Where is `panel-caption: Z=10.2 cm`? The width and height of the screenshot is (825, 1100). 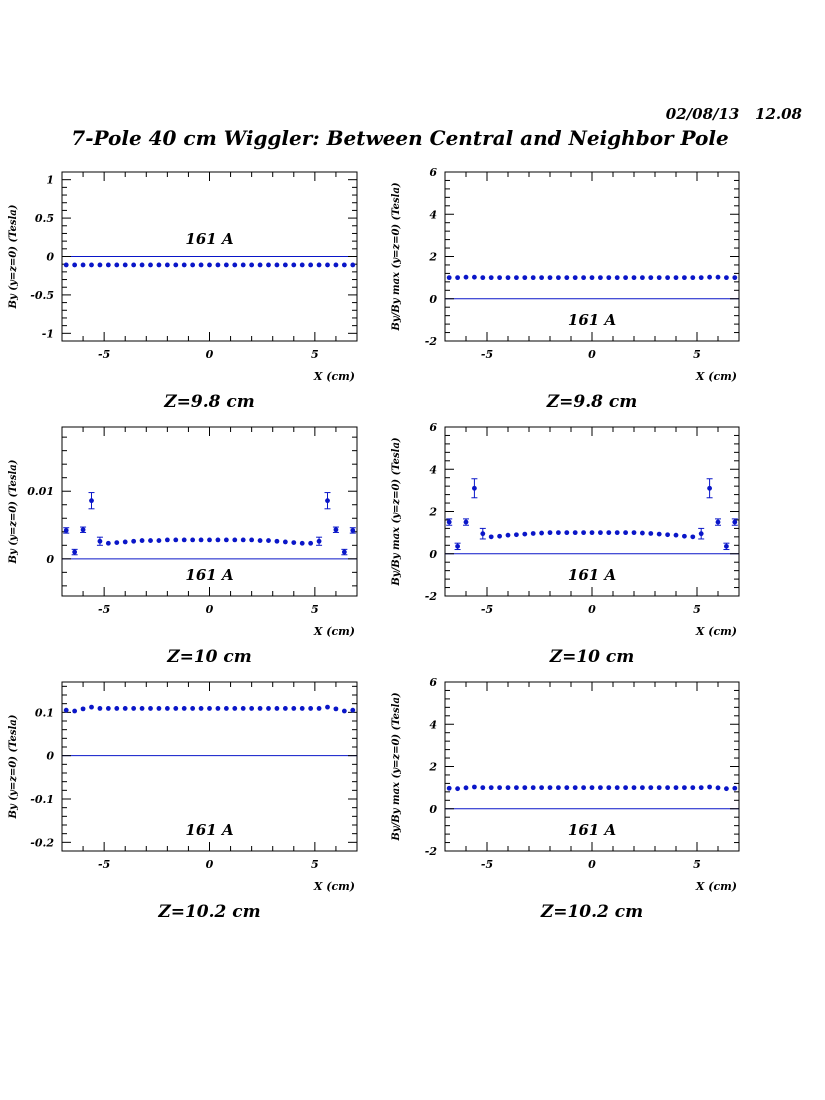
panel-caption: Z=10.2 cm is located at coordinates (208, 912).